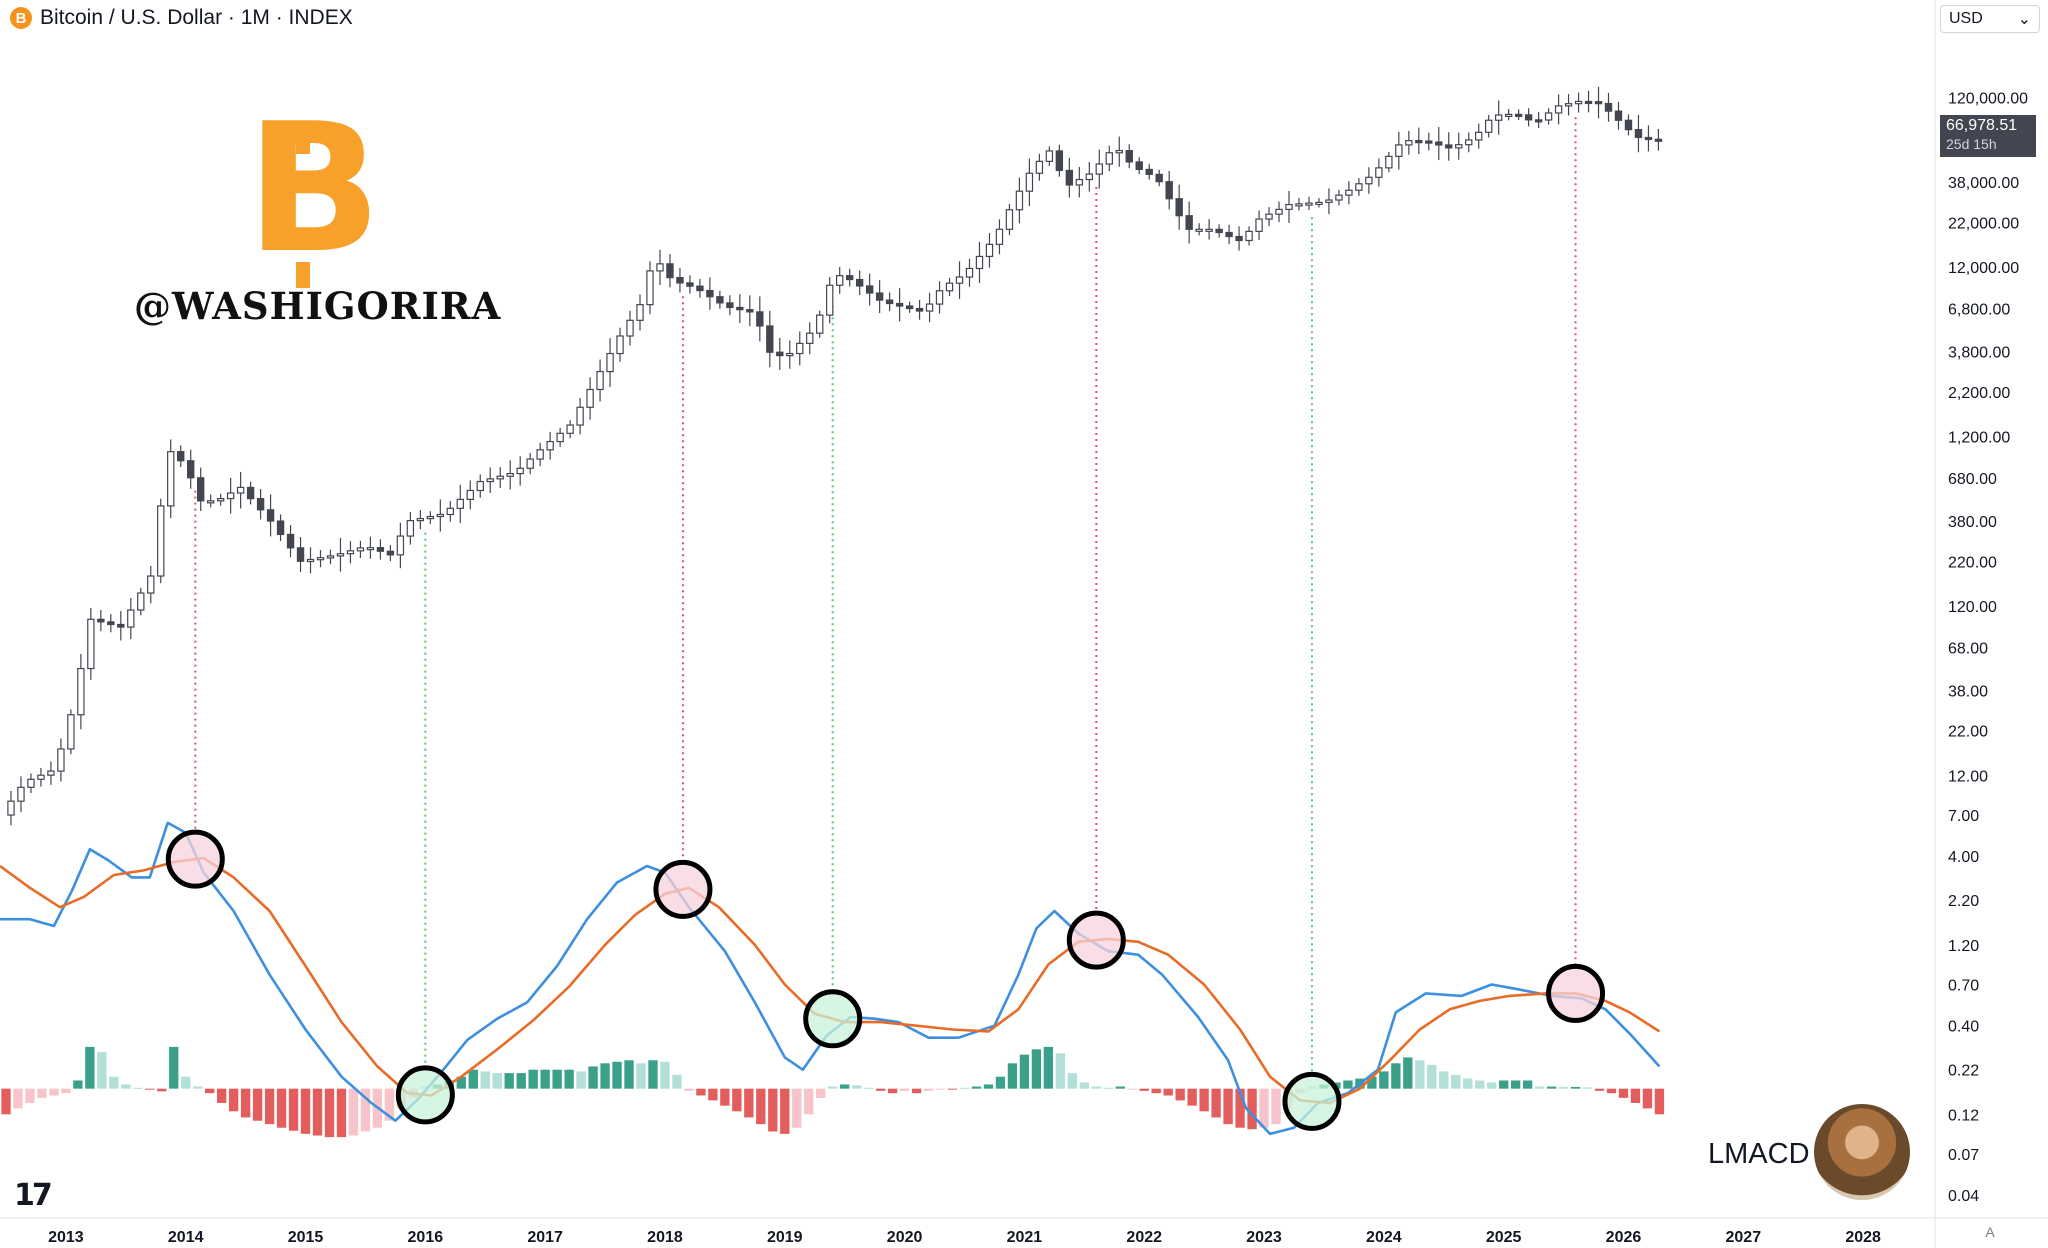 This screenshot has width=2048, height=1248. What do you see at coordinates (1972, 607) in the screenshot?
I see `price-tick-label: 120.00` at bounding box center [1972, 607].